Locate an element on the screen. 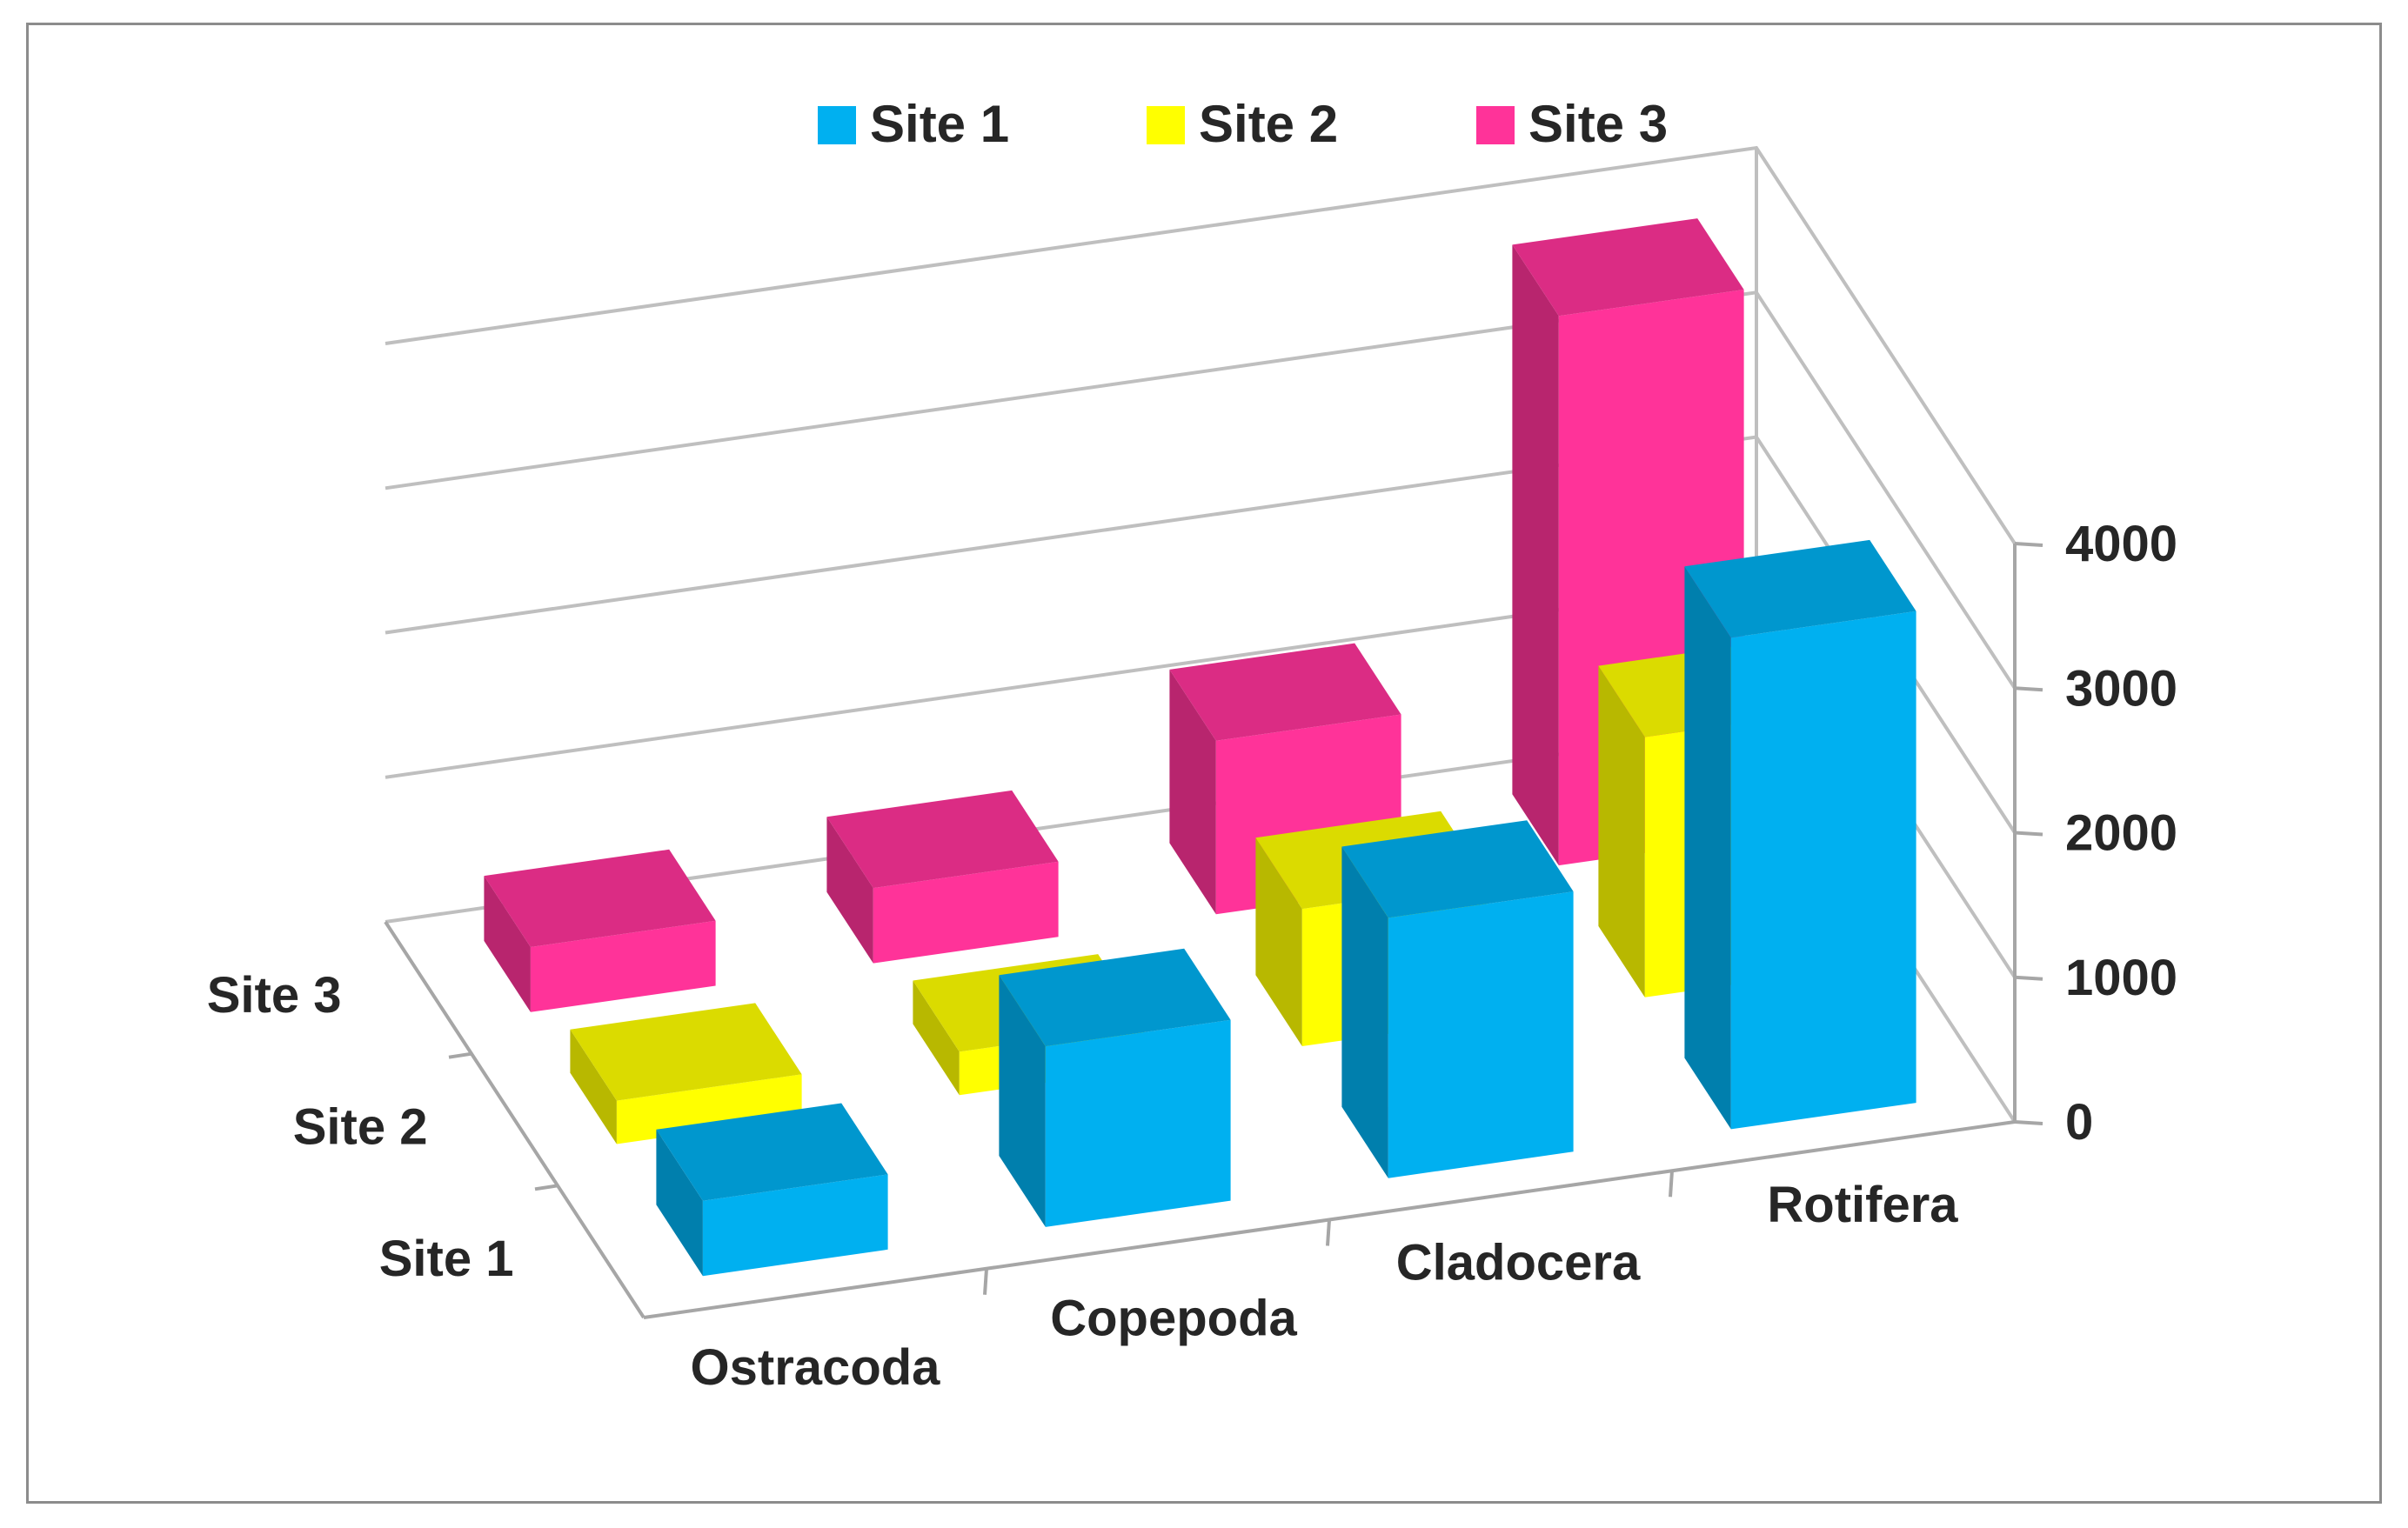 This screenshot has width=2408, height=1528. y-tick-labels: 0 1000 2000 3000 4000 is located at coordinates (2121, 833).